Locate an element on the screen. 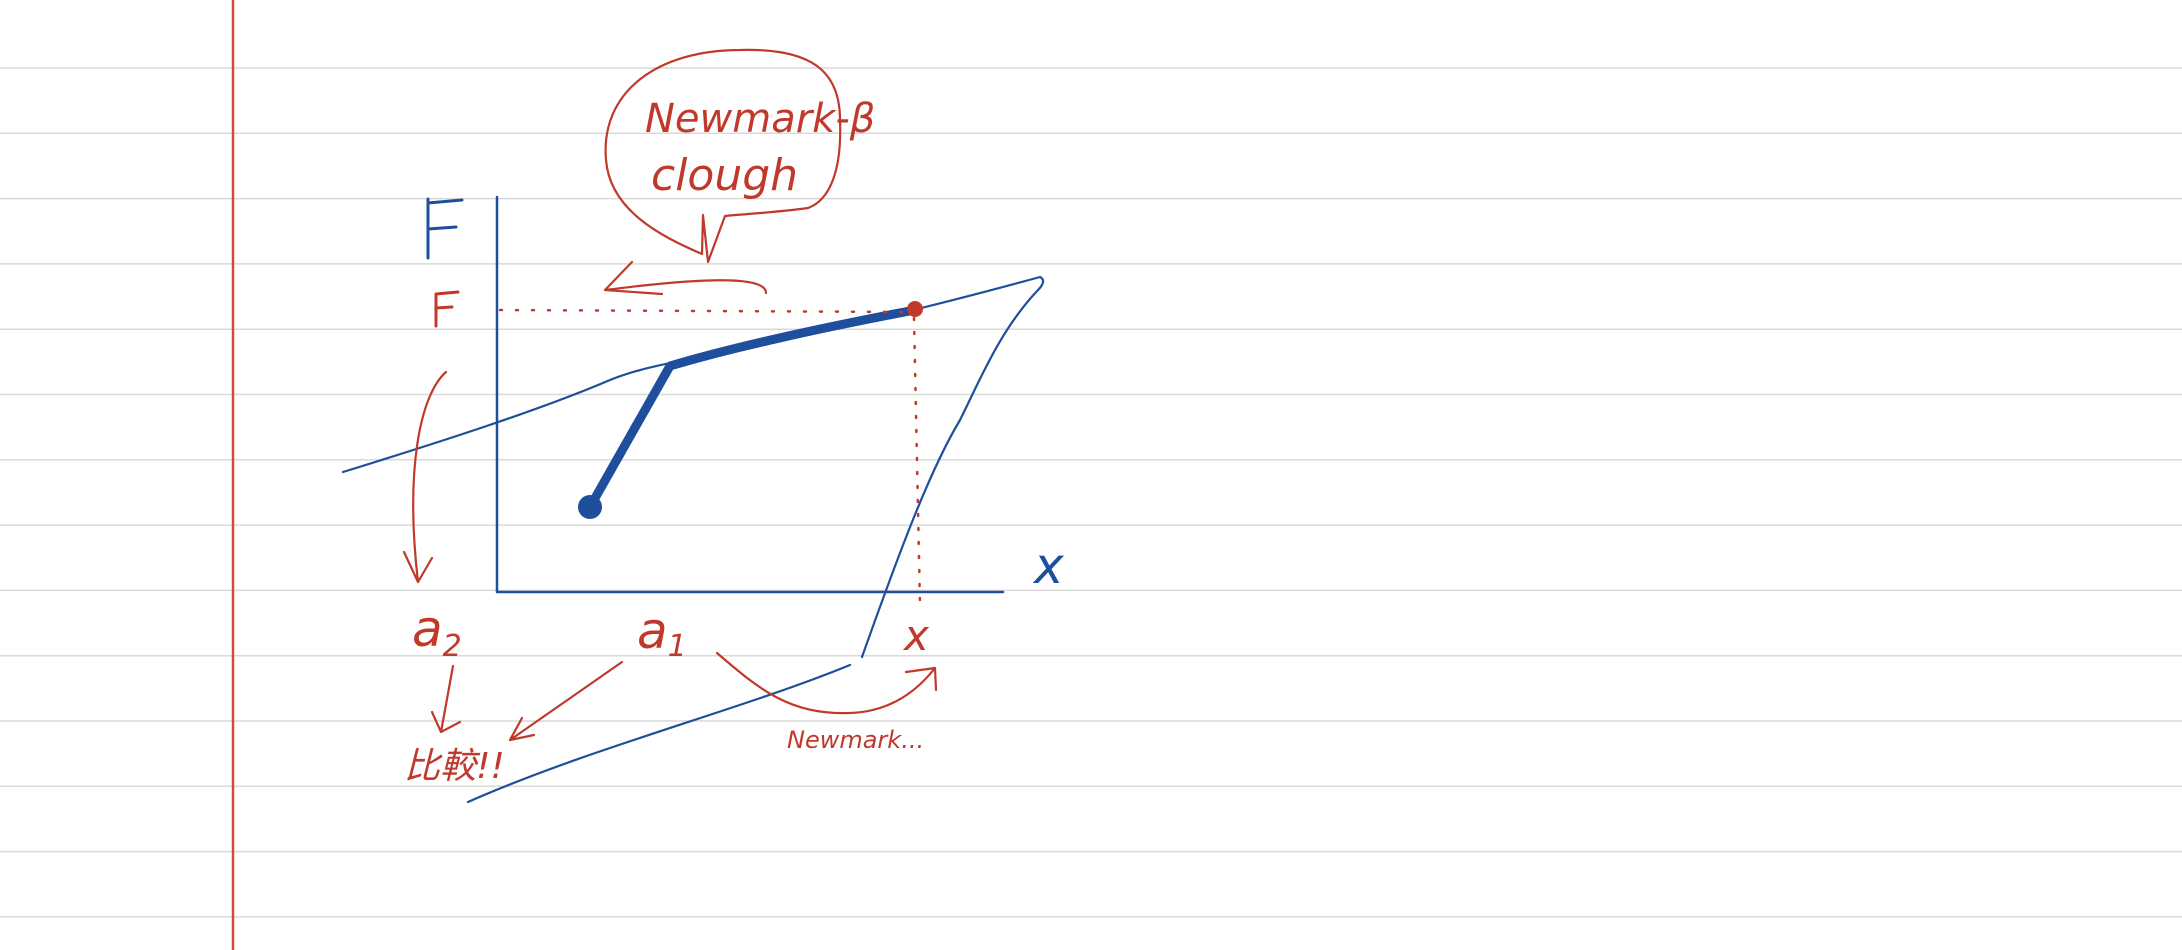  bubble-text-clough: clough is located at coordinates (724, 175).